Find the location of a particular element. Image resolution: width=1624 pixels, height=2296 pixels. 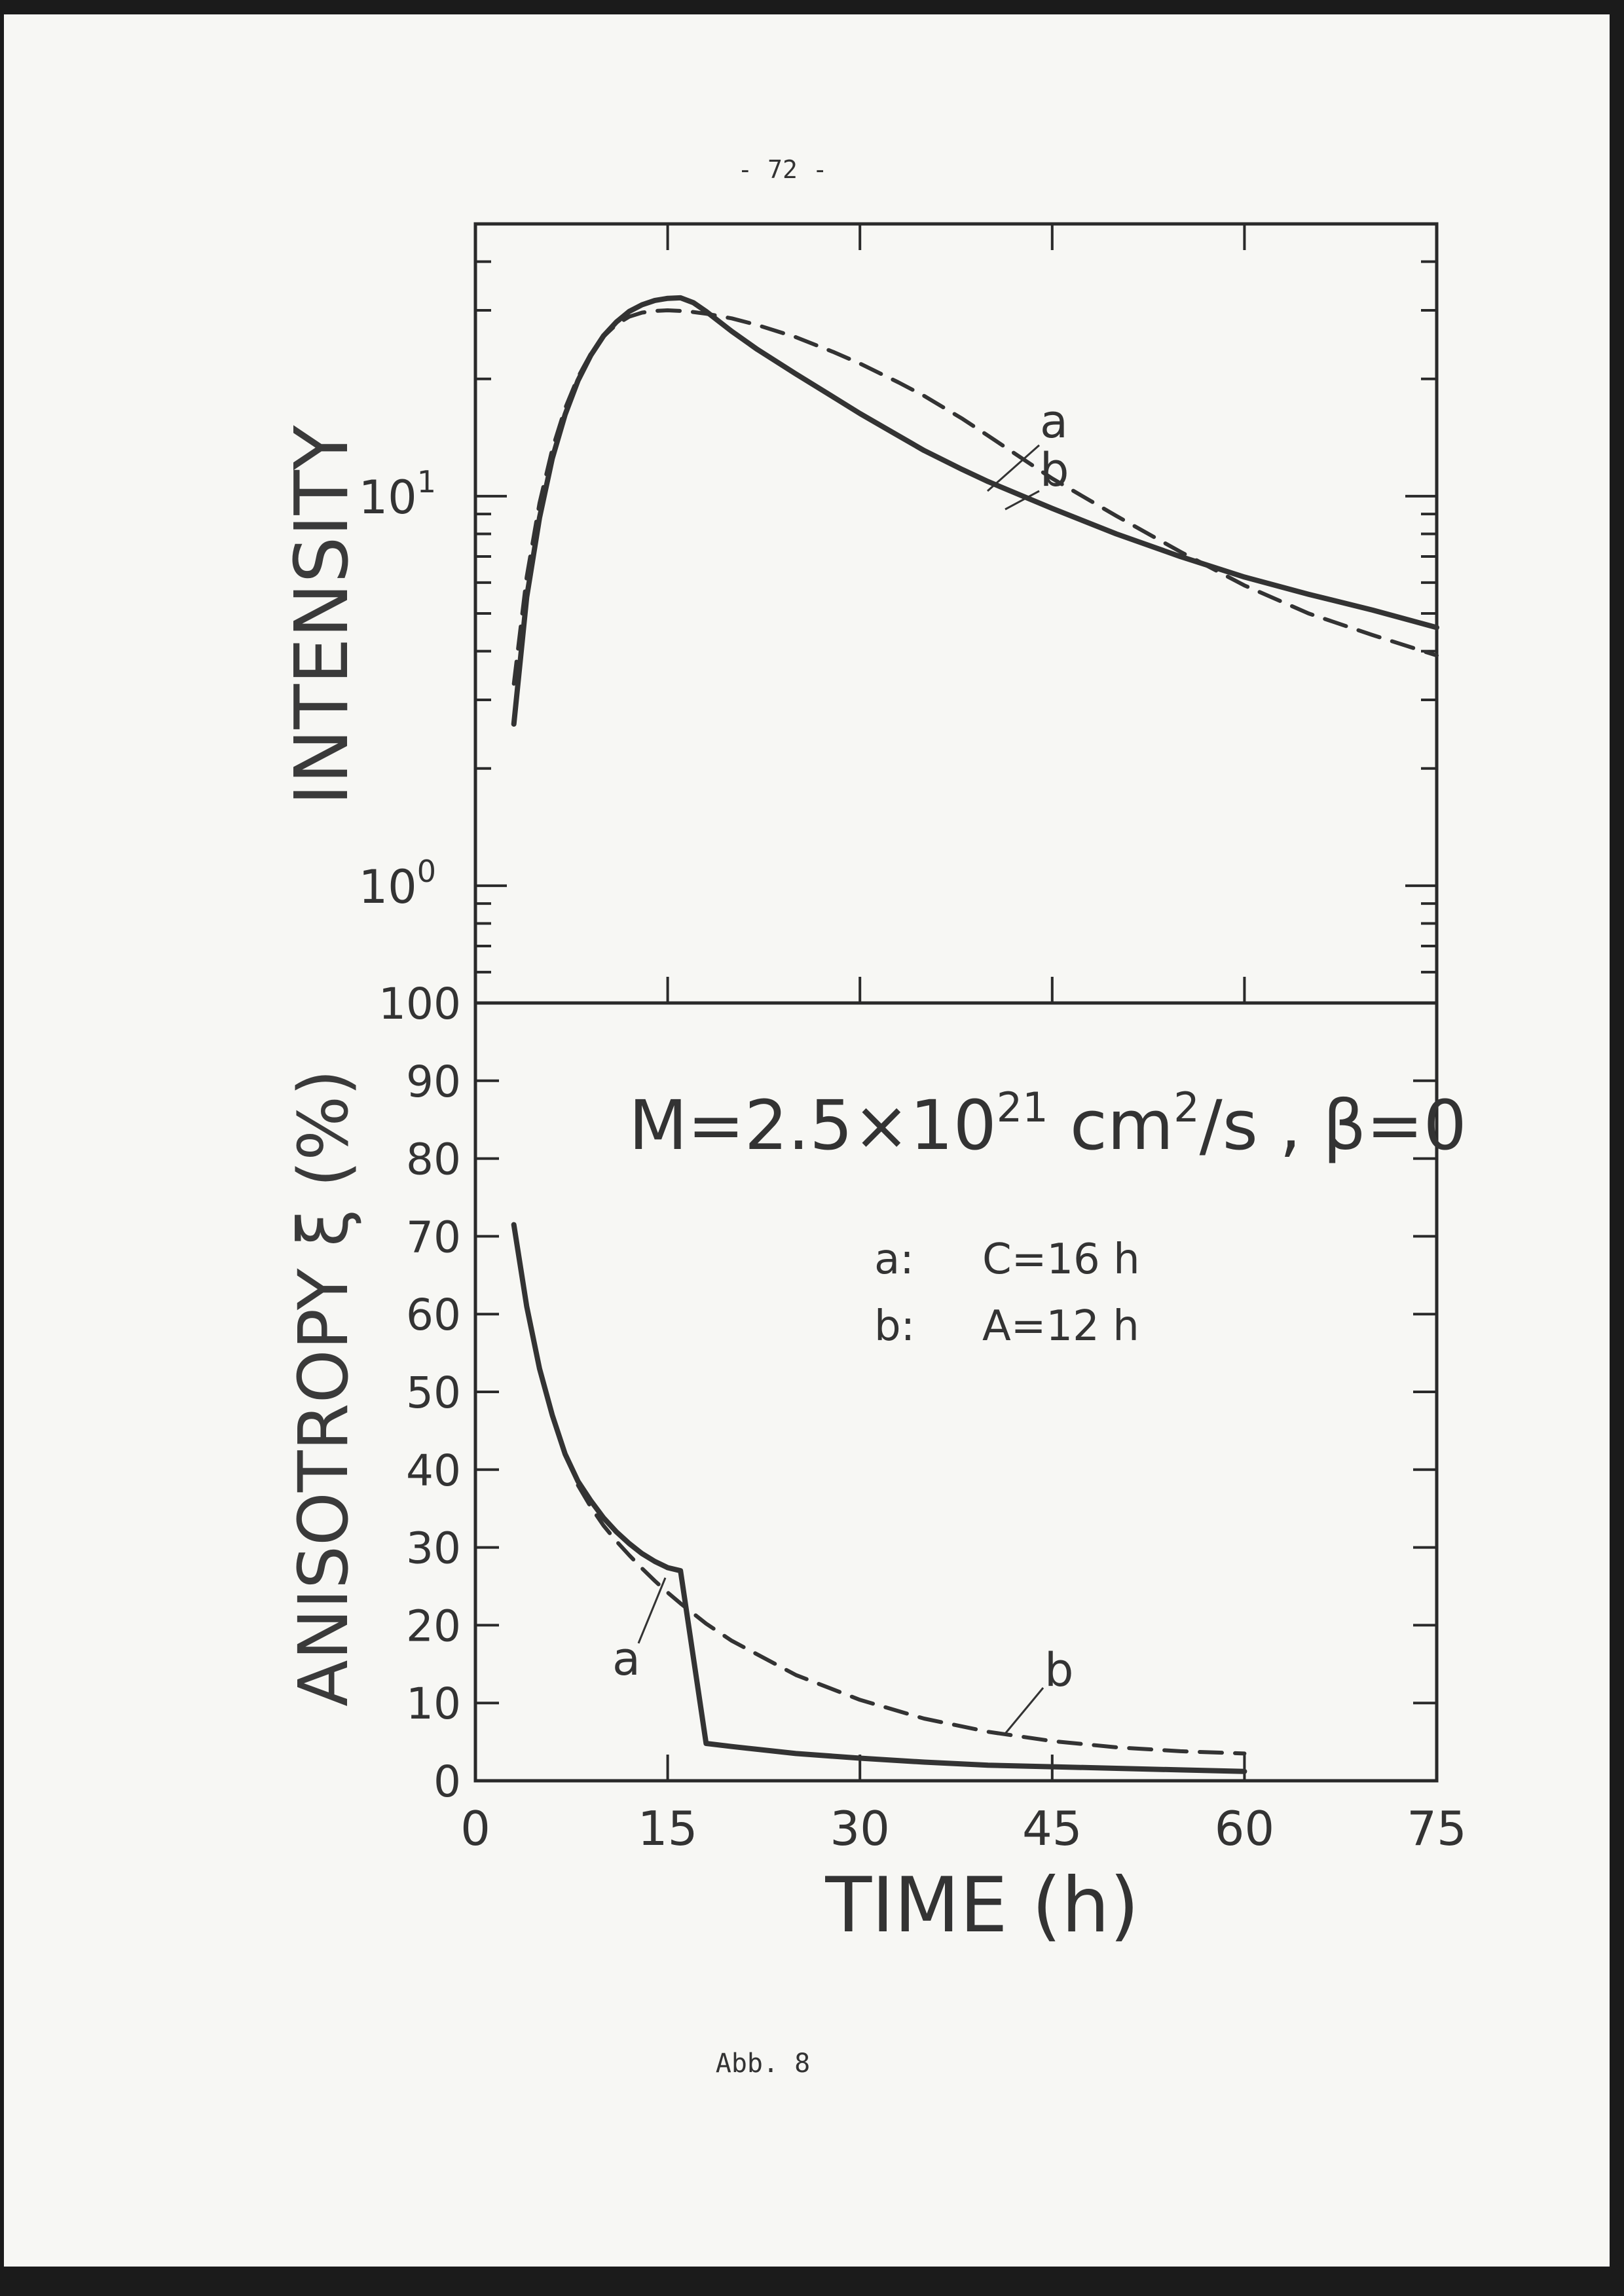

formula-unit: cm is located at coordinates (1111, 1125).